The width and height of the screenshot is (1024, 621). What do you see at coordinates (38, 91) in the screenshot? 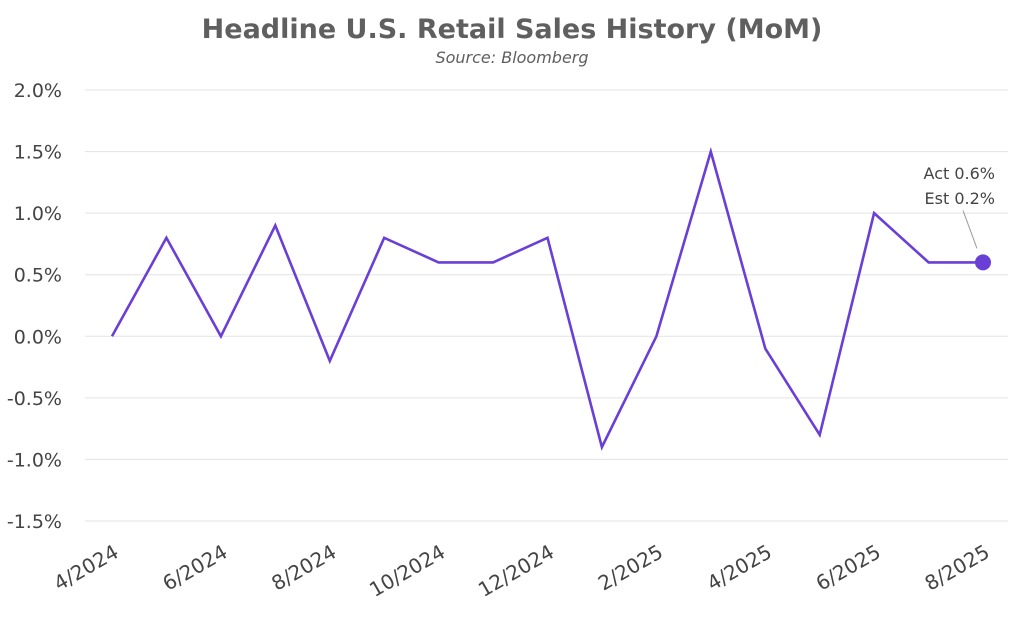
I see `y-tick-label: 2.0%` at bounding box center [38, 91].